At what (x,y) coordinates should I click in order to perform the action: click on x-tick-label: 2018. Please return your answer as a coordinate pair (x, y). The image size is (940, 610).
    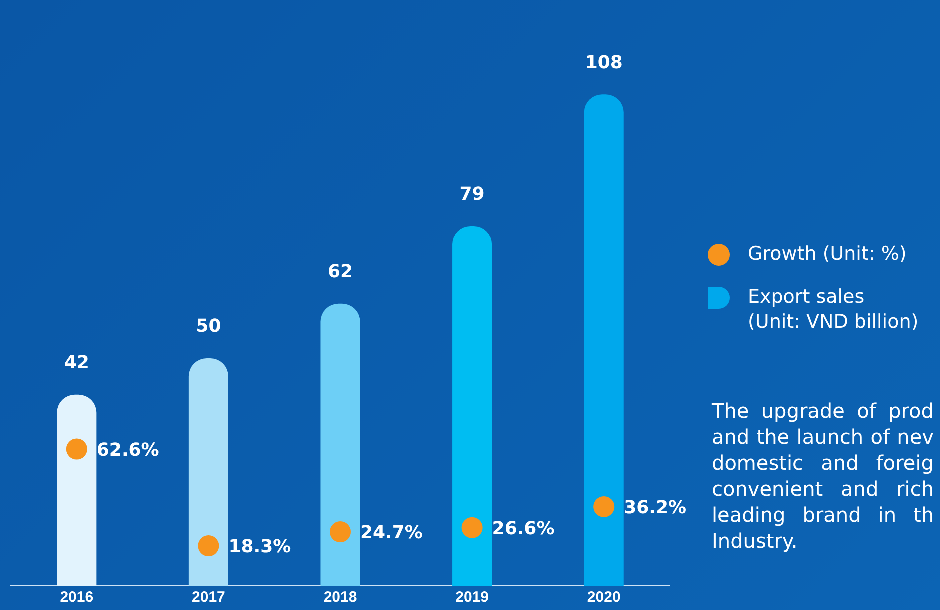
    Looking at the image, I should click on (341, 597).